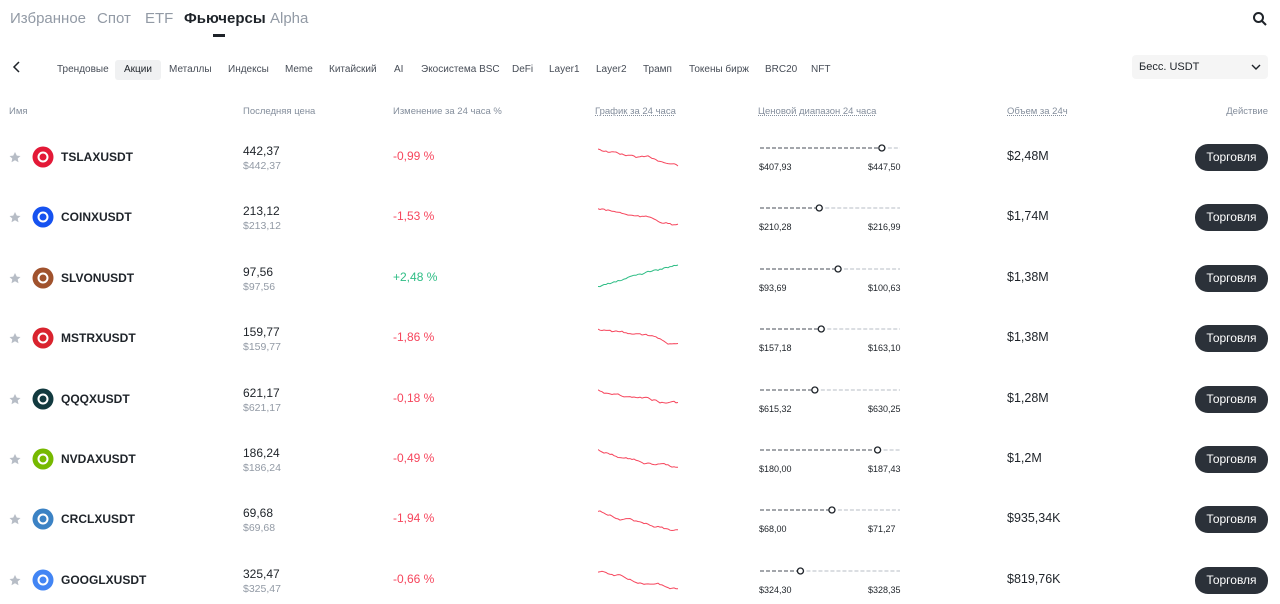 The image size is (1280, 604). Describe the element at coordinates (258, 513) in the screenshot. I see `last-price: 69,68` at that location.